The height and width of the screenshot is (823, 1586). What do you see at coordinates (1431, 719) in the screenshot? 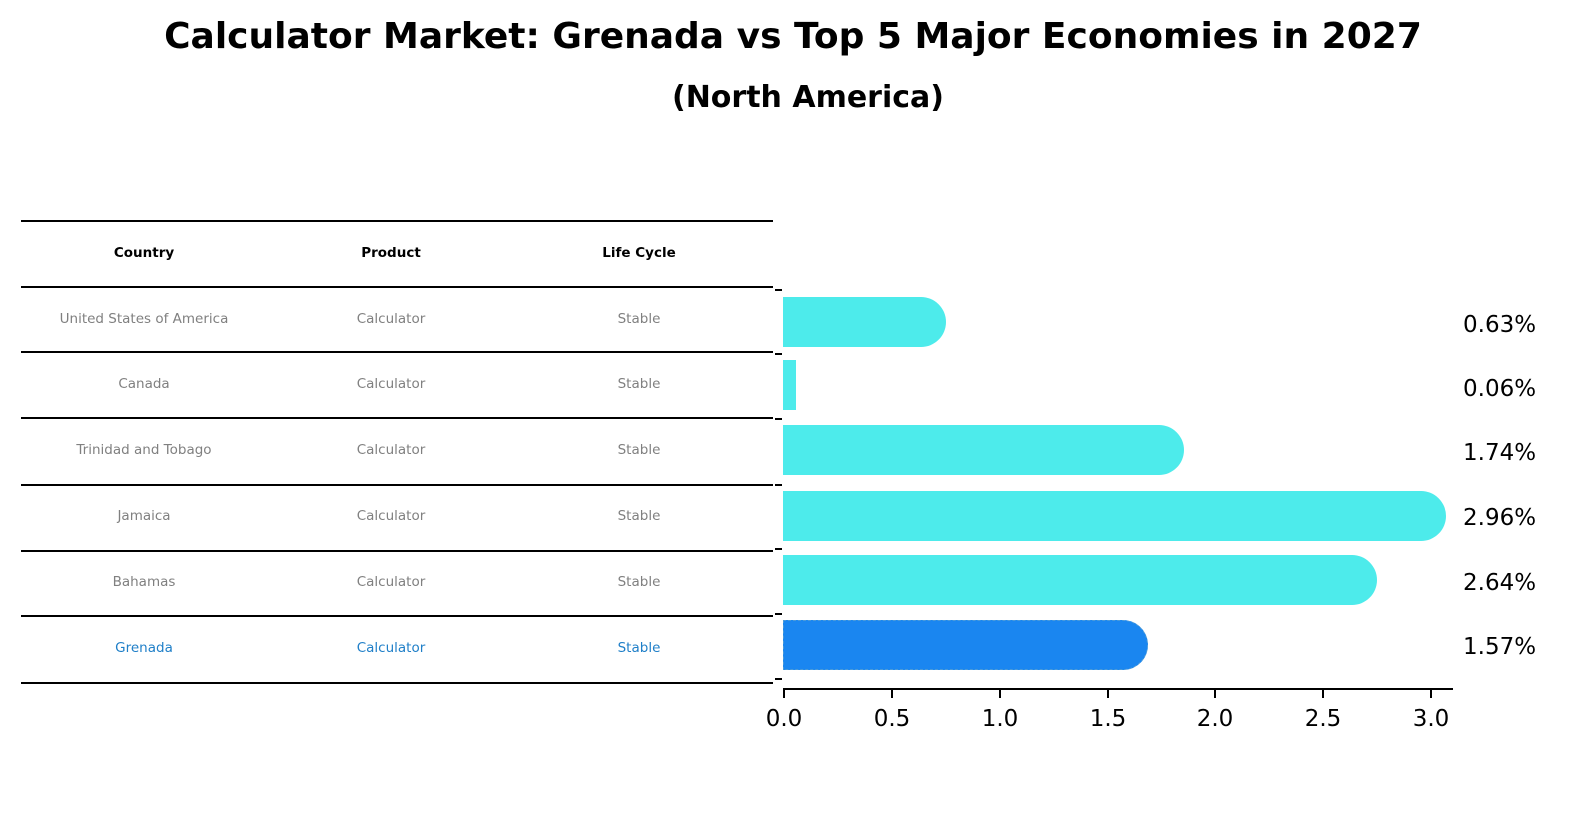
I see `x-tick-label: 3.0` at bounding box center [1431, 719].